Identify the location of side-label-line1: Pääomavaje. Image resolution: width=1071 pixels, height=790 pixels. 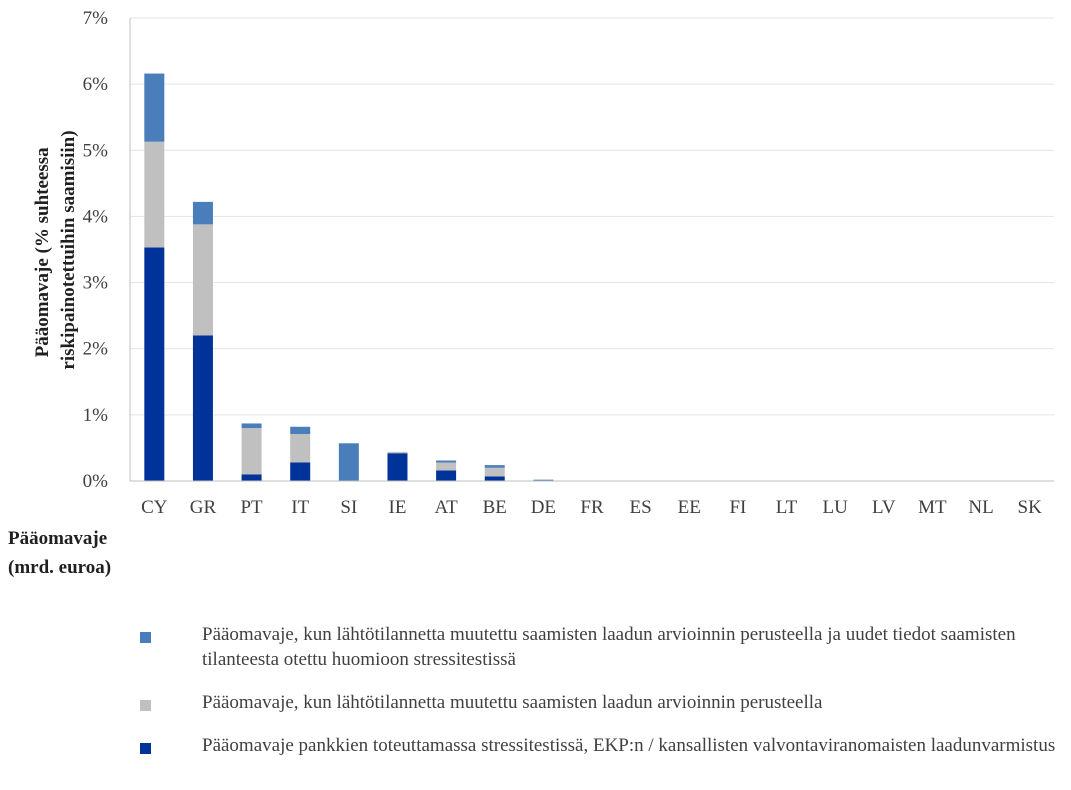
(58, 538).